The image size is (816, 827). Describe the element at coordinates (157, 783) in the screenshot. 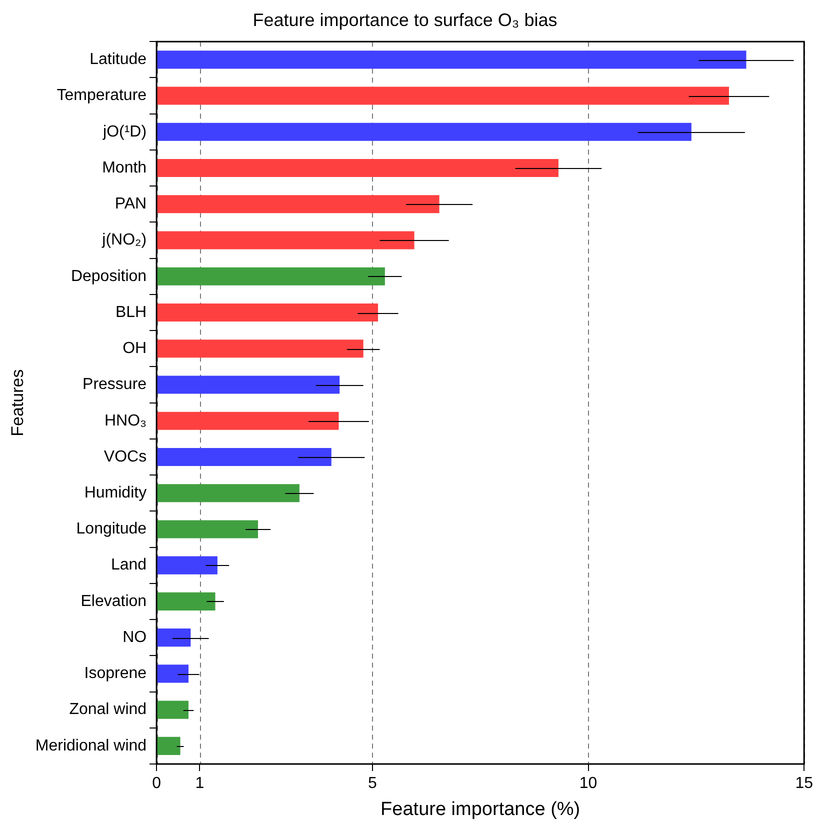

I see `x-tick-label: 0` at that location.